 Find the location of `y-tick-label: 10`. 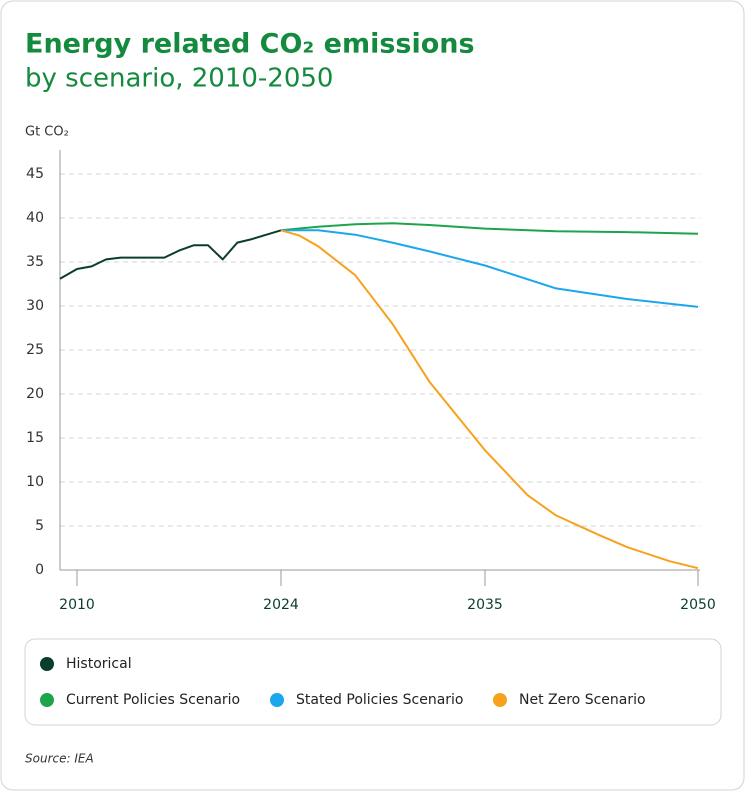

y-tick-label: 10 is located at coordinates (35, 482).